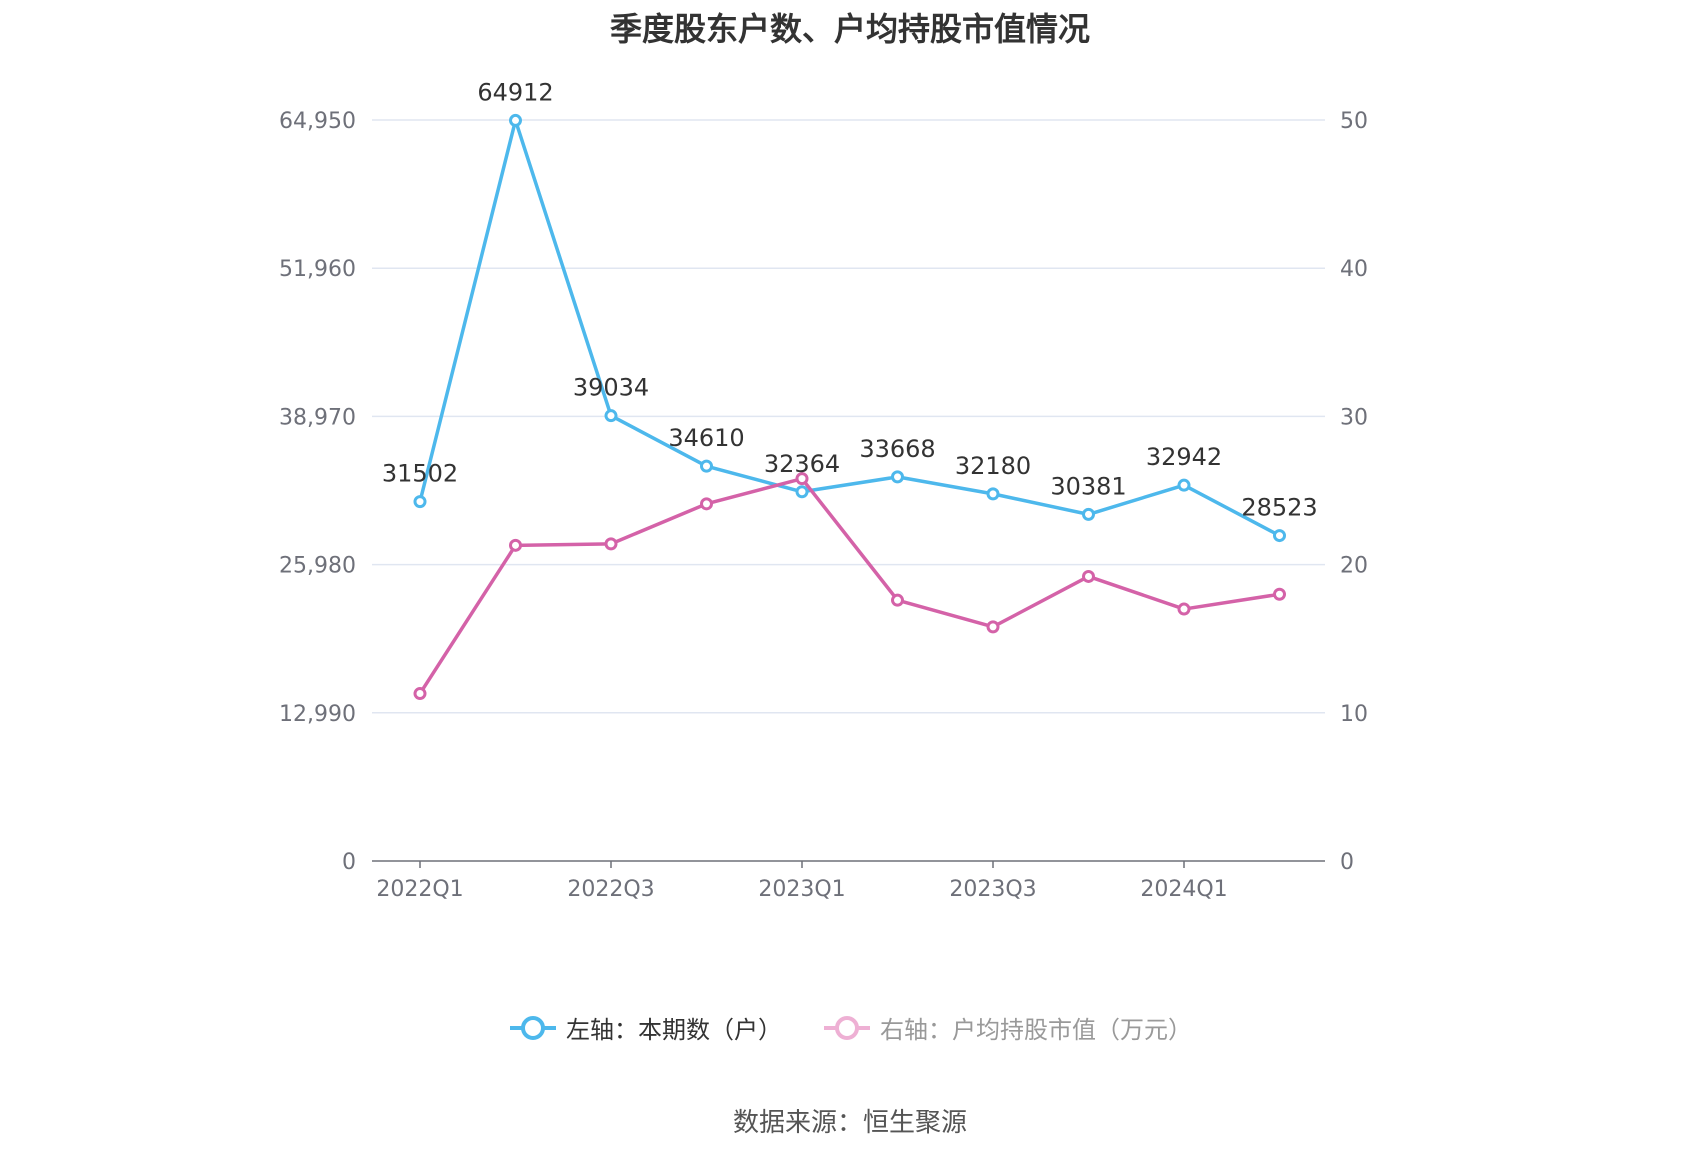 The height and width of the screenshot is (1150, 1700). What do you see at coordinates (1036, 1030) in the screenshot?
I see `legend-label-market-value: 右轴：户均持股市值（万元）` at bounding box center [1036, 1030].